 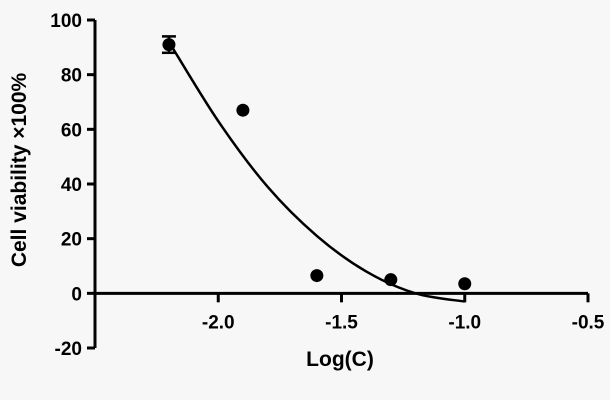 What do you see at coordinates (76, 294) in the screenshot?
I see `y-tick-label: 0` at bounding box center [76, 294].